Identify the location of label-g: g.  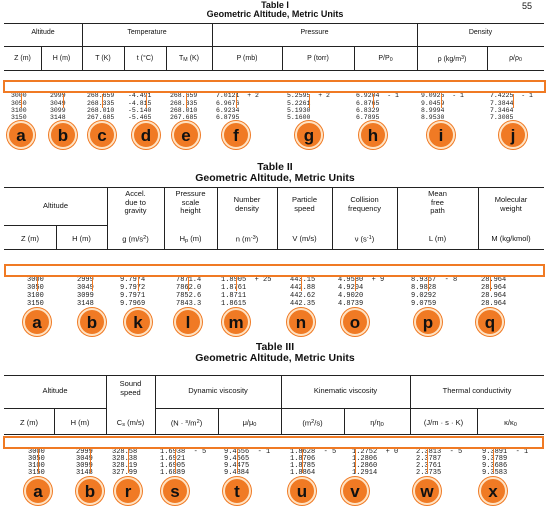
(309, 135).